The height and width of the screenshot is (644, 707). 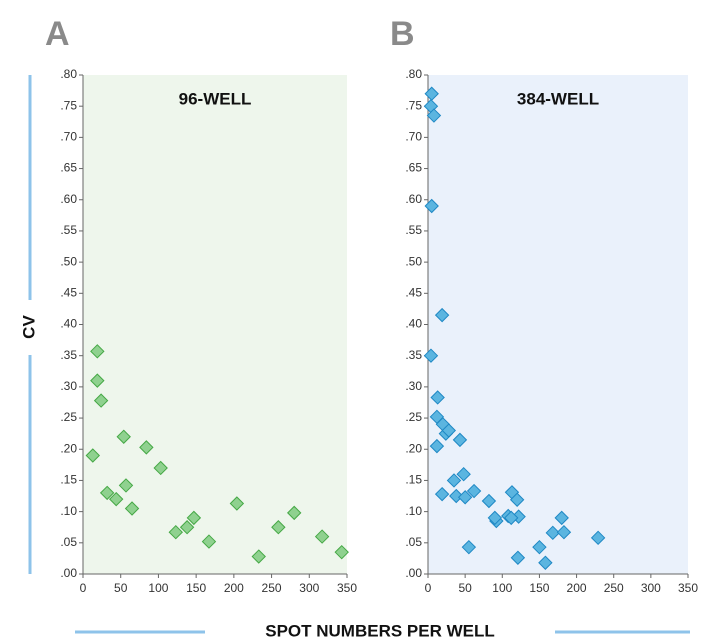 What do you see at coordinates (402, 34) in the screenshot?
I see `panel-letter: B` at bounding box center [402, 34].